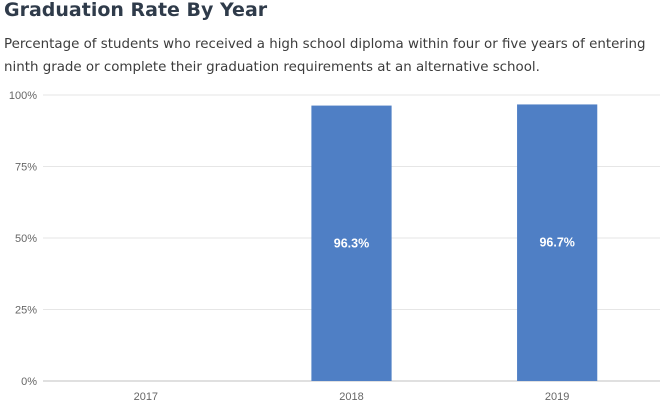  I want to click on bar-data-label: 96.7%, so click(556, 243).